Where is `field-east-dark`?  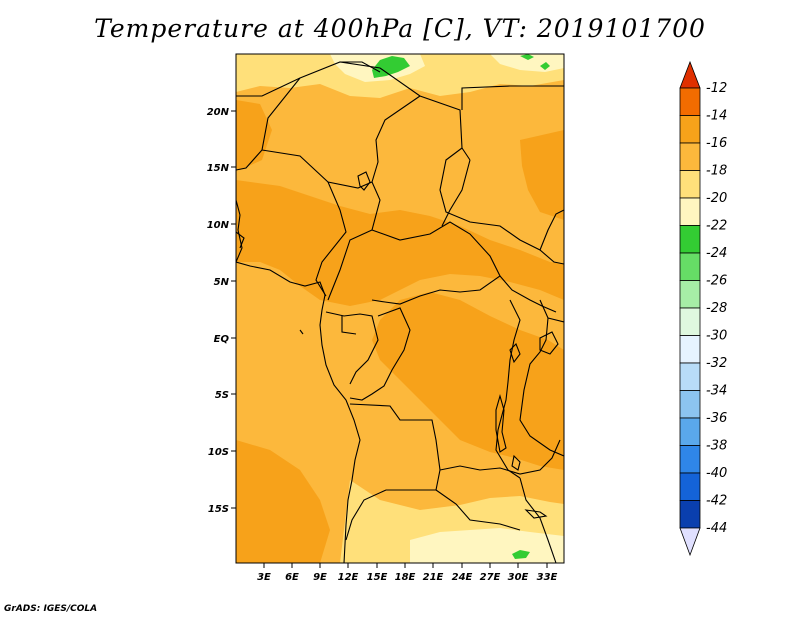 field-east-dark is located at coordinates (542, 175).